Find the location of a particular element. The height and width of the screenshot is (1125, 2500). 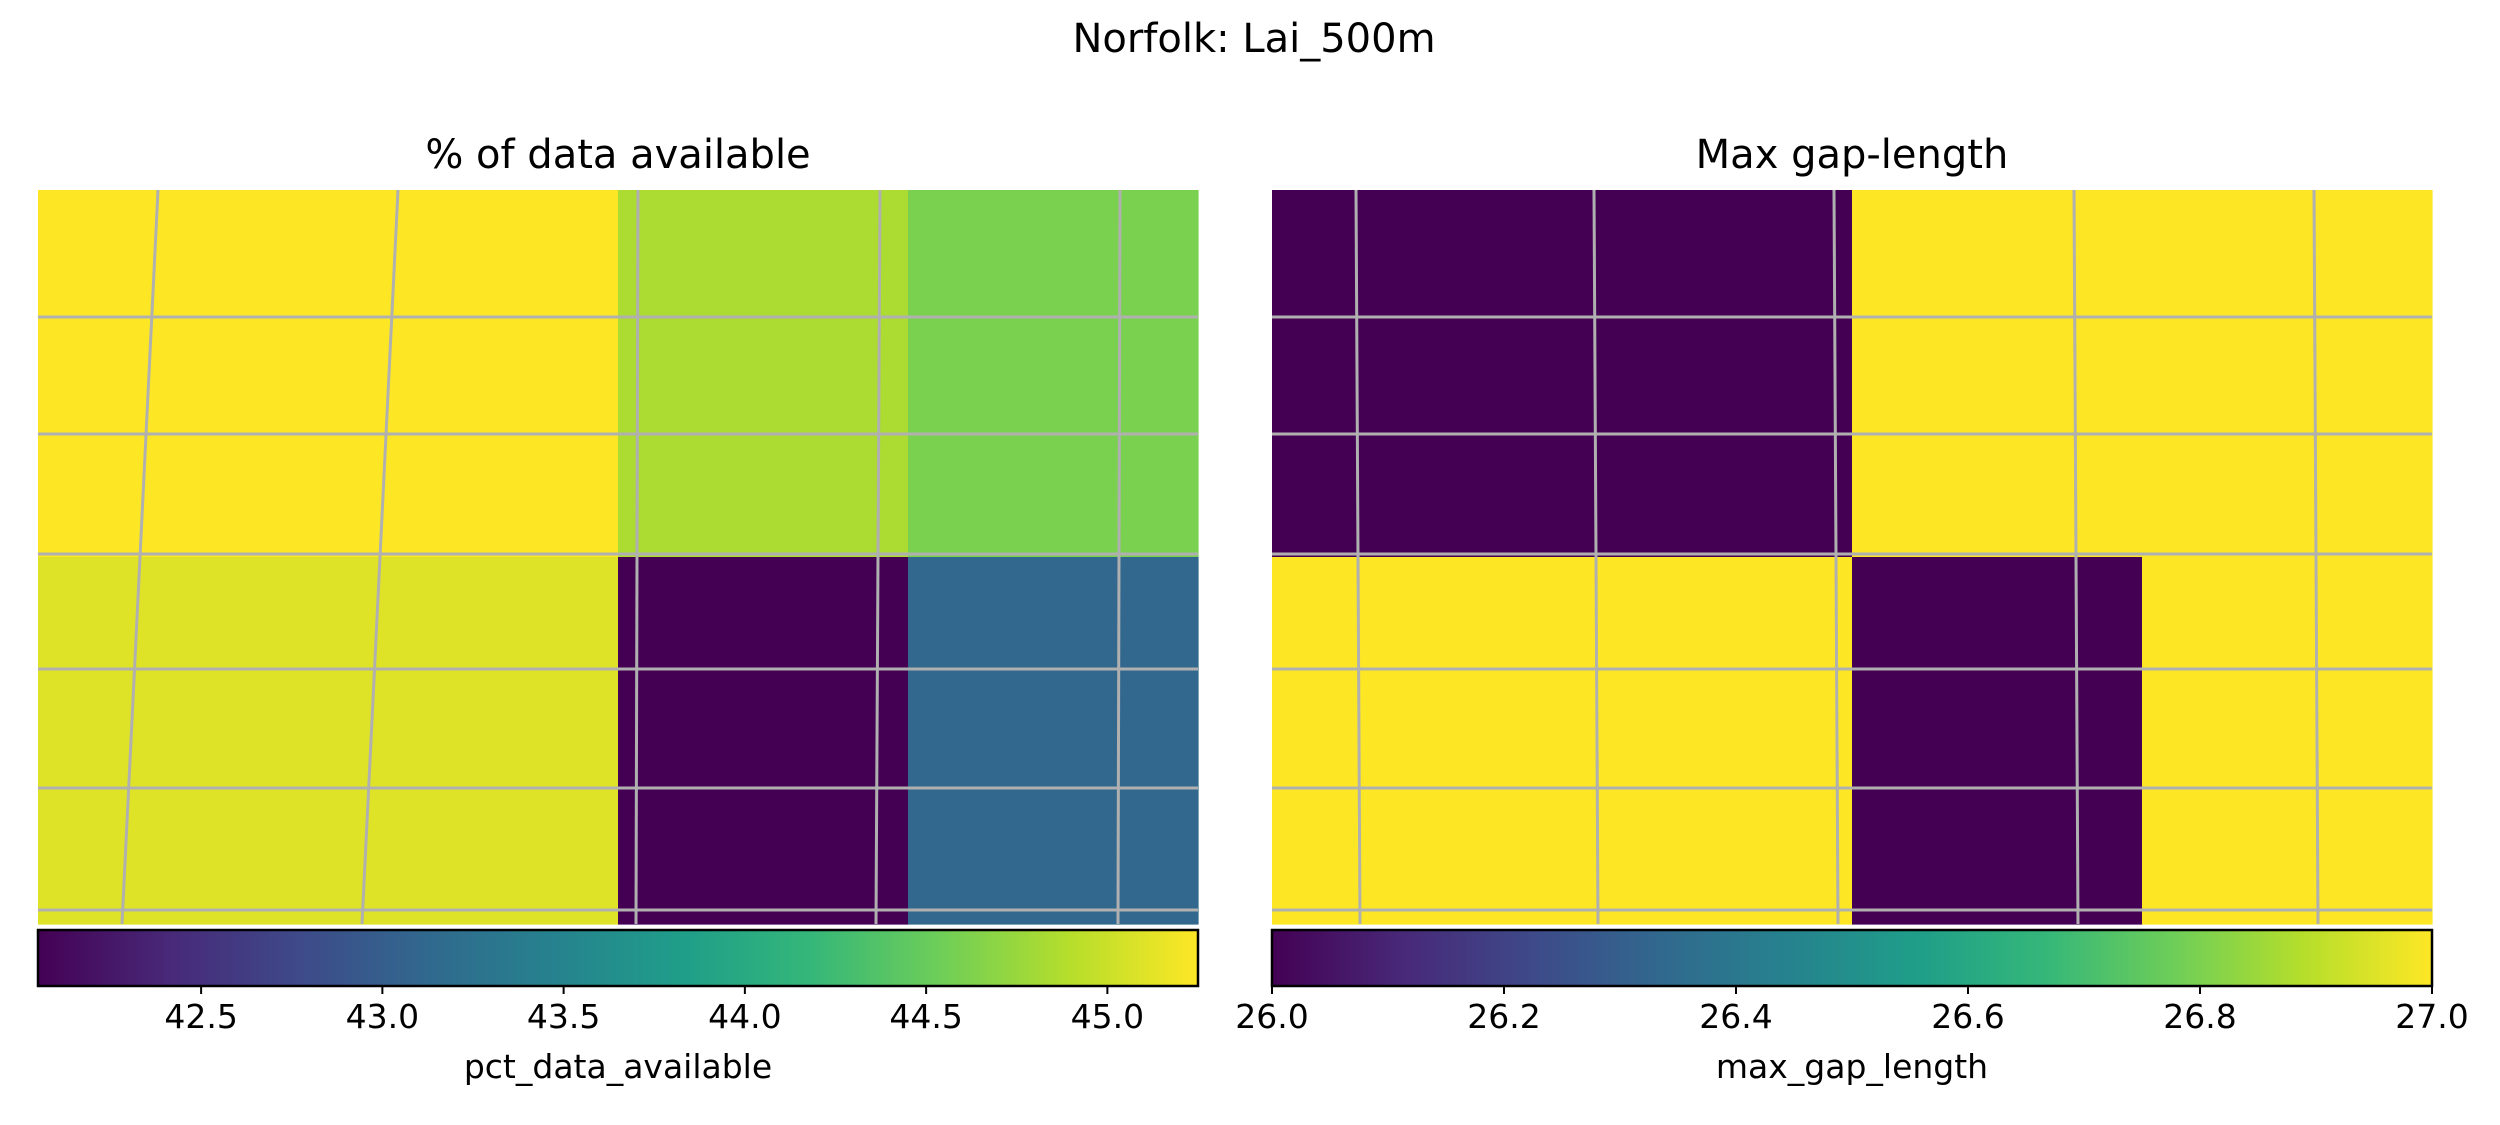

panel-title: Max gap-length is located at coordinates (1852, 155).